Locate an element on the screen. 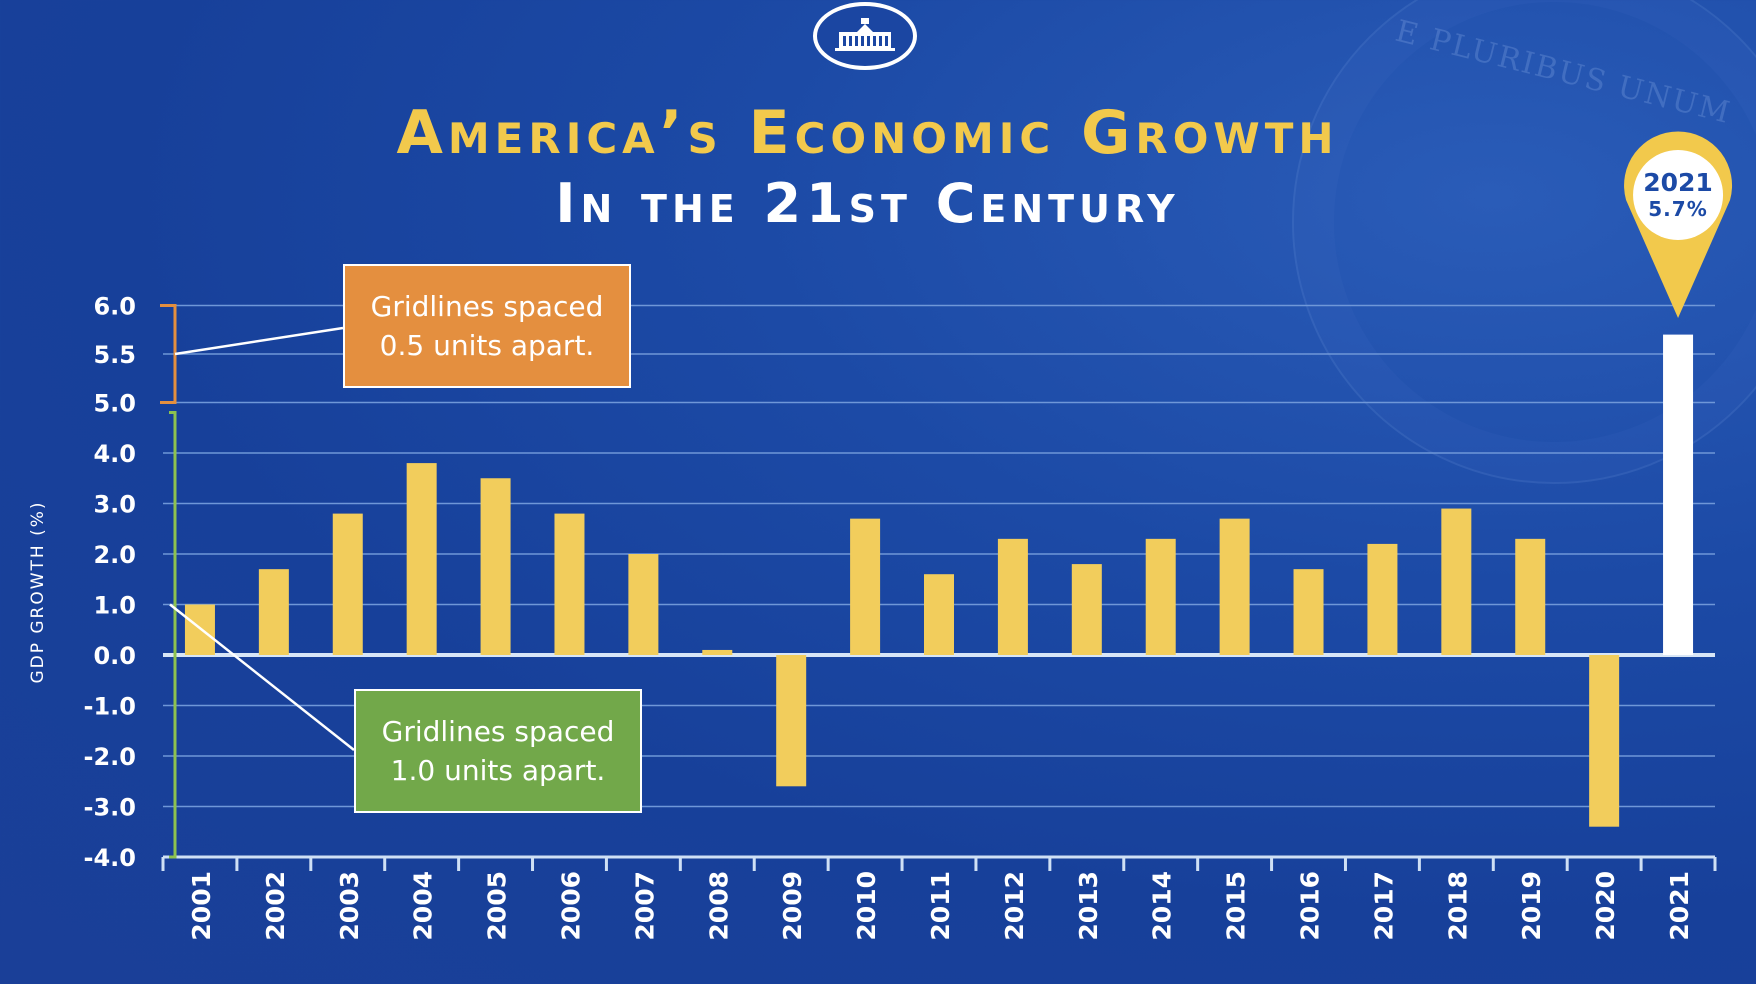 This screenshot has width=1756, height=984. bar-2002 is located at coordinates (273, 612).